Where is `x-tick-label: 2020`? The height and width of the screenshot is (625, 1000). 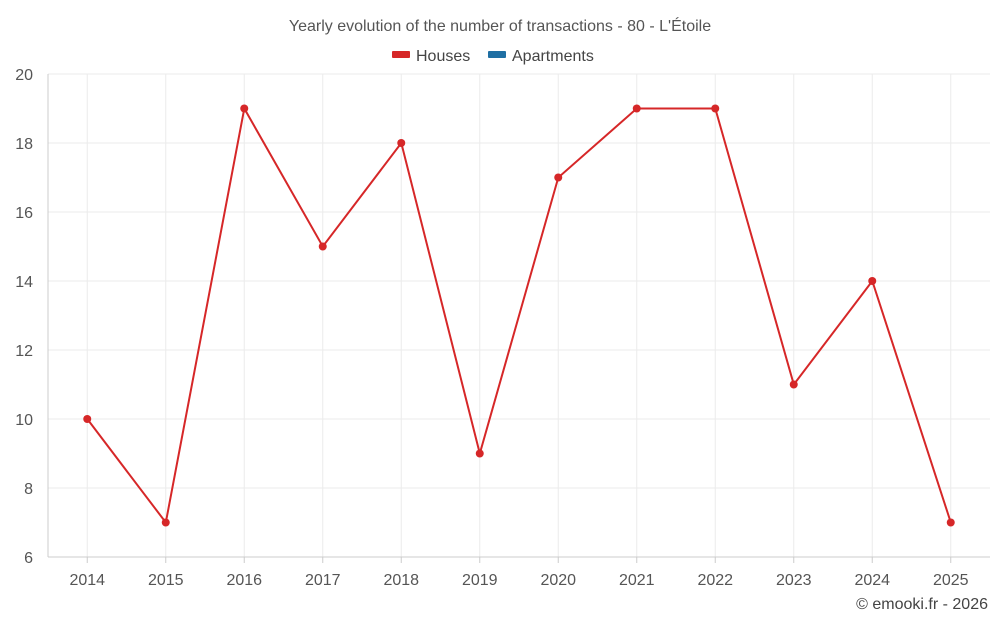 x-tick-label: 2020 is located at coordinates (558, 580).